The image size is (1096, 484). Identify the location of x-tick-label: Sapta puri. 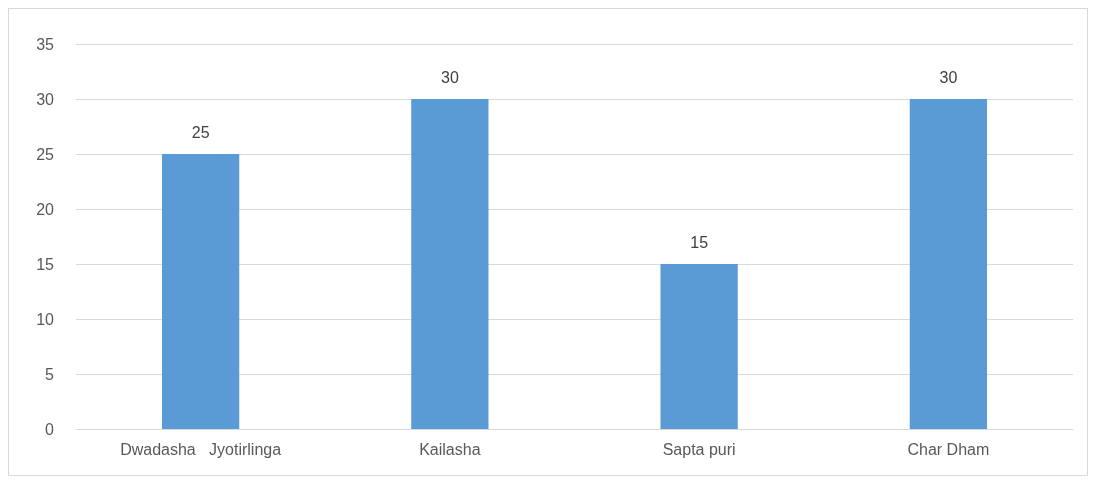
(699, 449).